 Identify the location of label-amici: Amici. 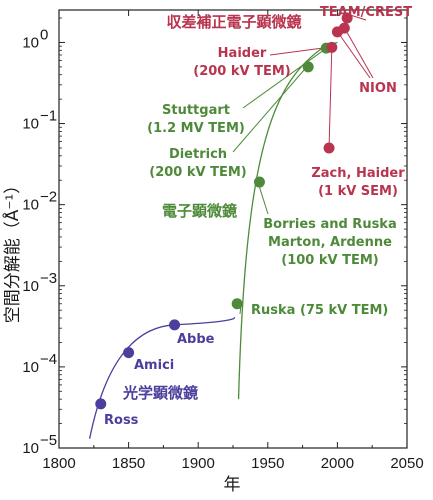
(154, 365).